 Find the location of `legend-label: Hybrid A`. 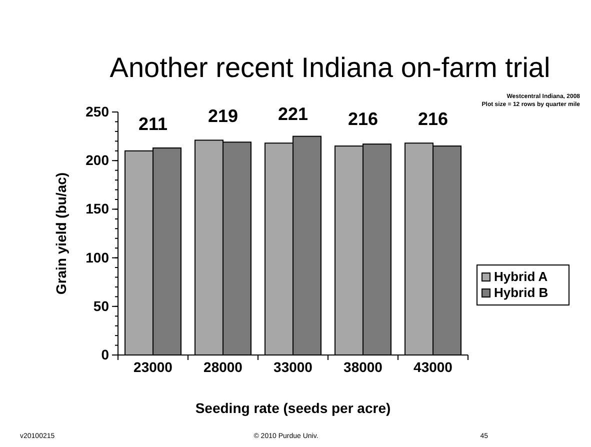

legend-label: Hybrid A is located at coordinates (521, 276).